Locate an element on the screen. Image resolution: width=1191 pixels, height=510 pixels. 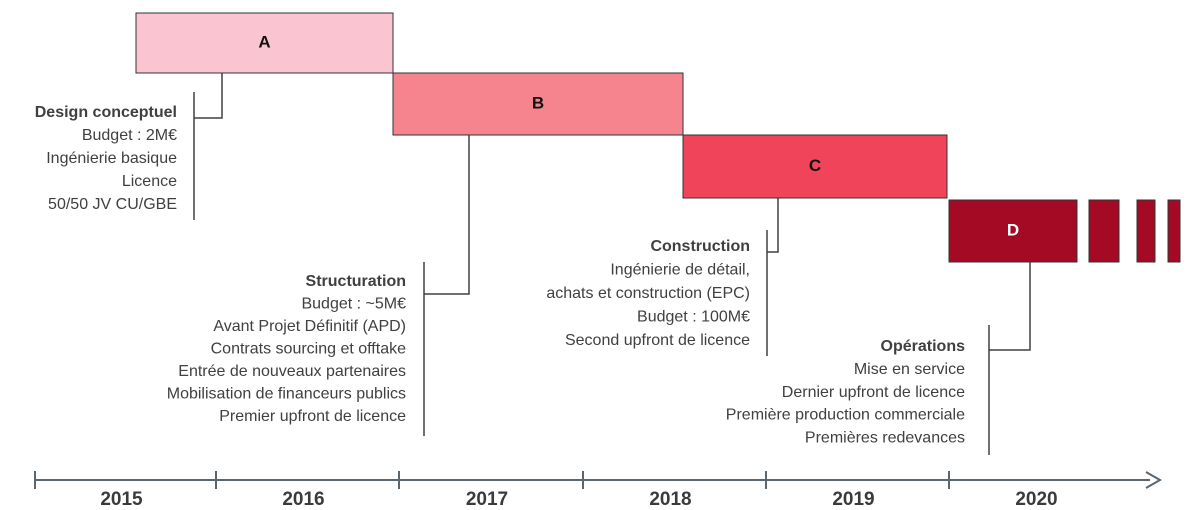
description-line: Entrée de nouveaux partenaires is located at coordinates (292, 371).